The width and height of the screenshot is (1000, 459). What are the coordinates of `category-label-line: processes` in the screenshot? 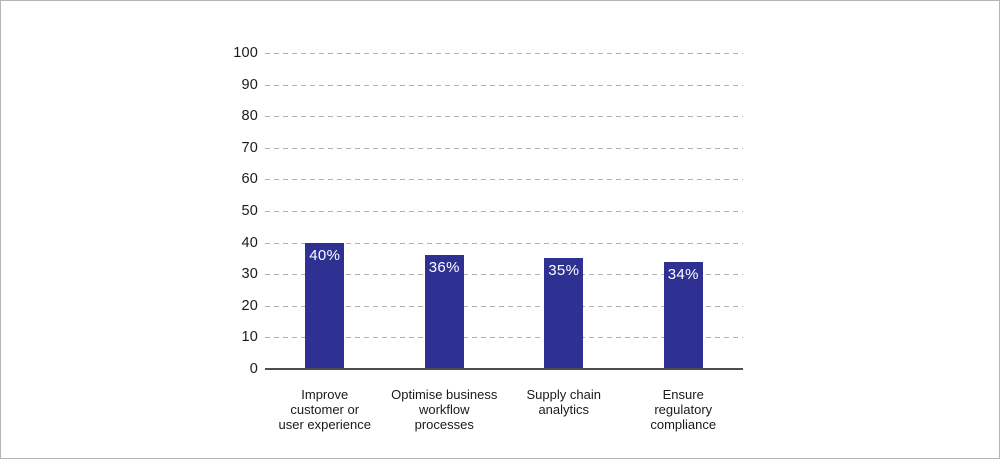 It's located at (444, 424).